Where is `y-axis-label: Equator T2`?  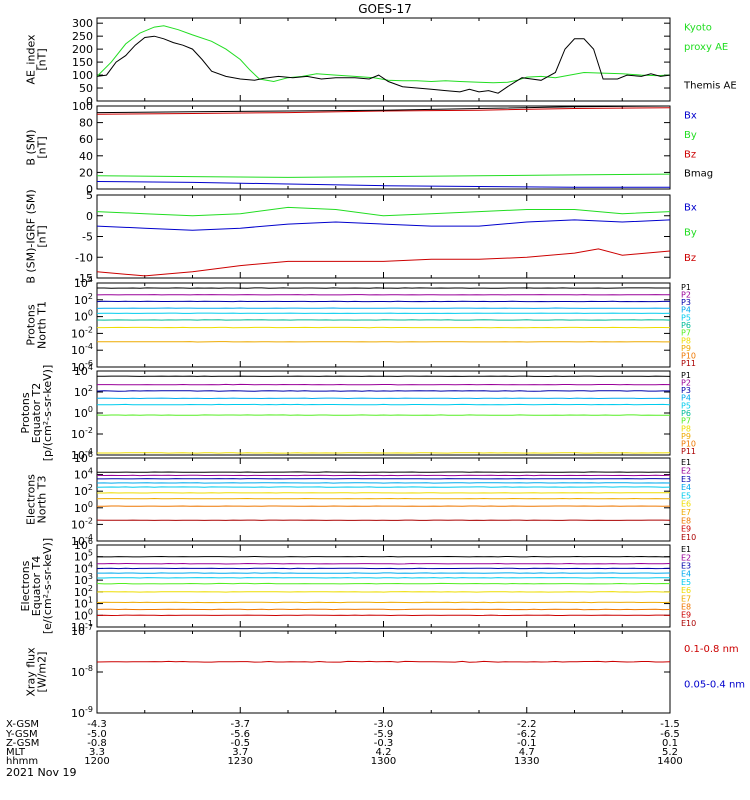
y-axis-label: Equator T2 is located at coordinates (36, 413).